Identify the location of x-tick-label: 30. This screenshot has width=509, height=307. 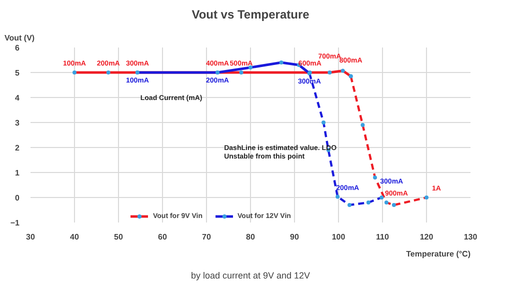
(31, 237).